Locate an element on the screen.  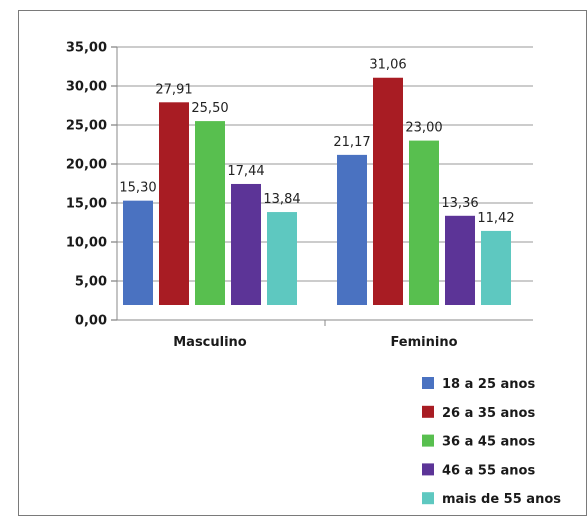
data-label: 27,91 is located at coordinates (173, 89).